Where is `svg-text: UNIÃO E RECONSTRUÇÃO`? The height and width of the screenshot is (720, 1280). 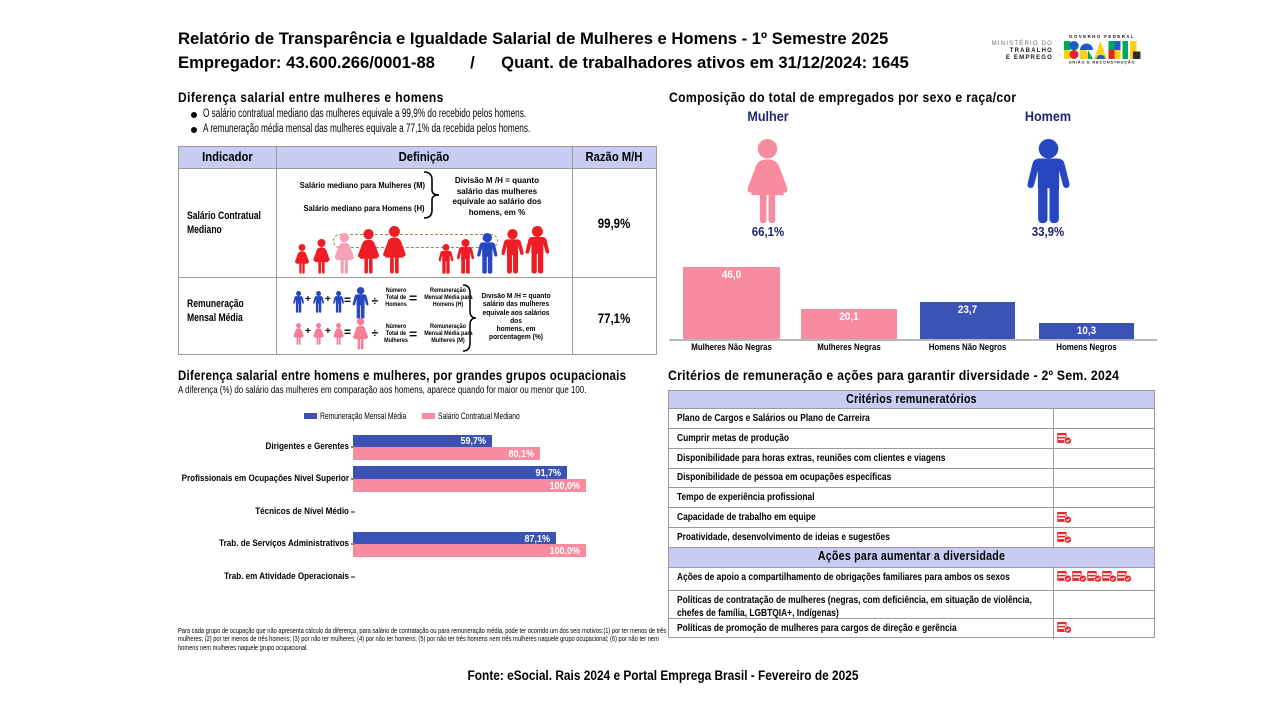 svg-text: UNIÃO E RECONSTRUÇÃO is located at coordinates (1102, 62).